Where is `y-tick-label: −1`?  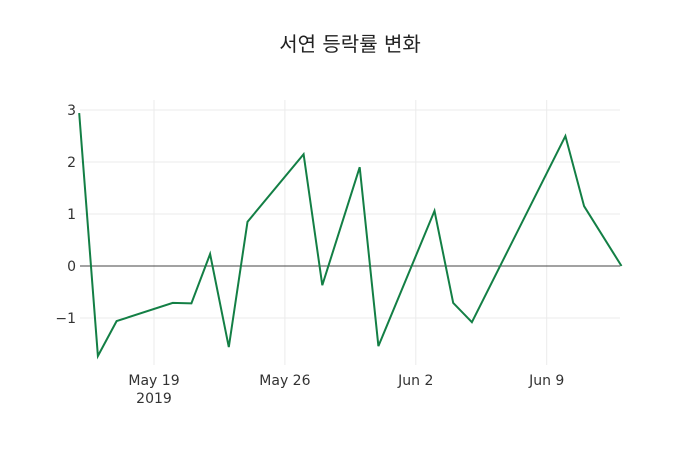 y-tick-label: −1 is located at coordinates (65, 319).